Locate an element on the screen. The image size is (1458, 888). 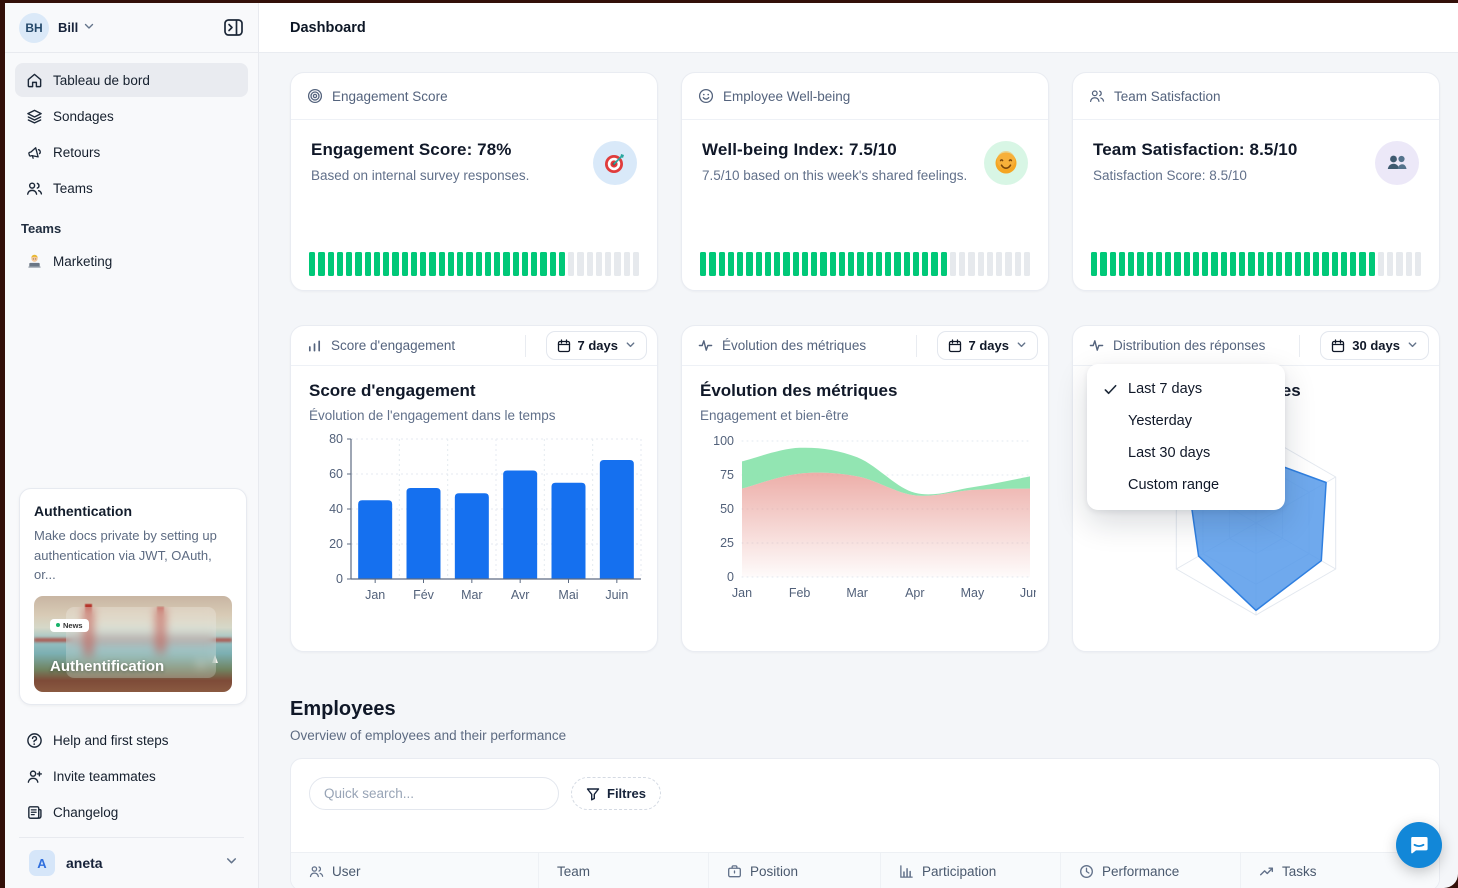
svg-text: May is located at coordinates (973, 593).